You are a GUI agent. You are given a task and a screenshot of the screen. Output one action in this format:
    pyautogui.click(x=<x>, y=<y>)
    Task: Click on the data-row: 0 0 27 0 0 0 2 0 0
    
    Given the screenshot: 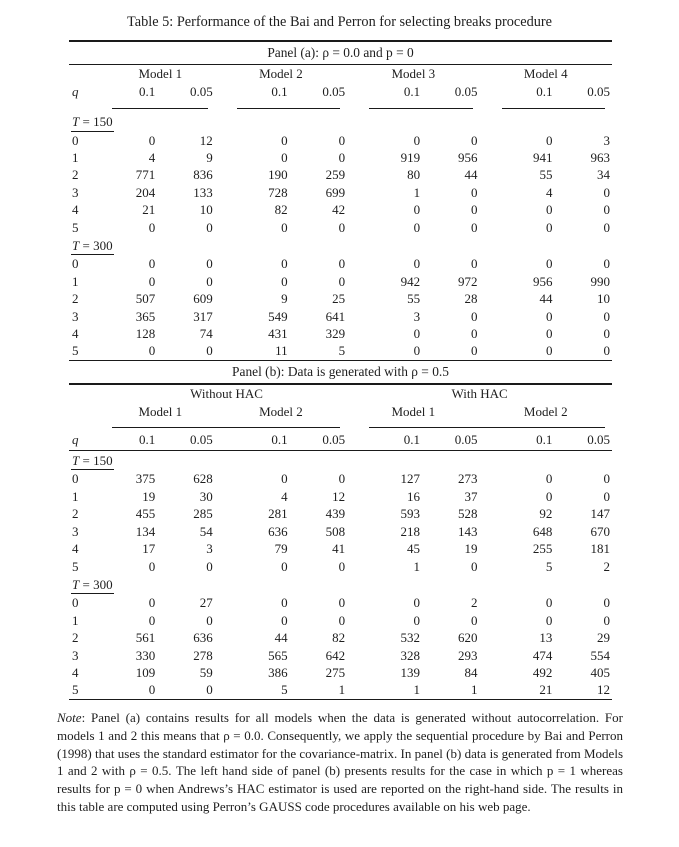 What is the action you would take?
    pyautogui.click(x=340, y=602)
    